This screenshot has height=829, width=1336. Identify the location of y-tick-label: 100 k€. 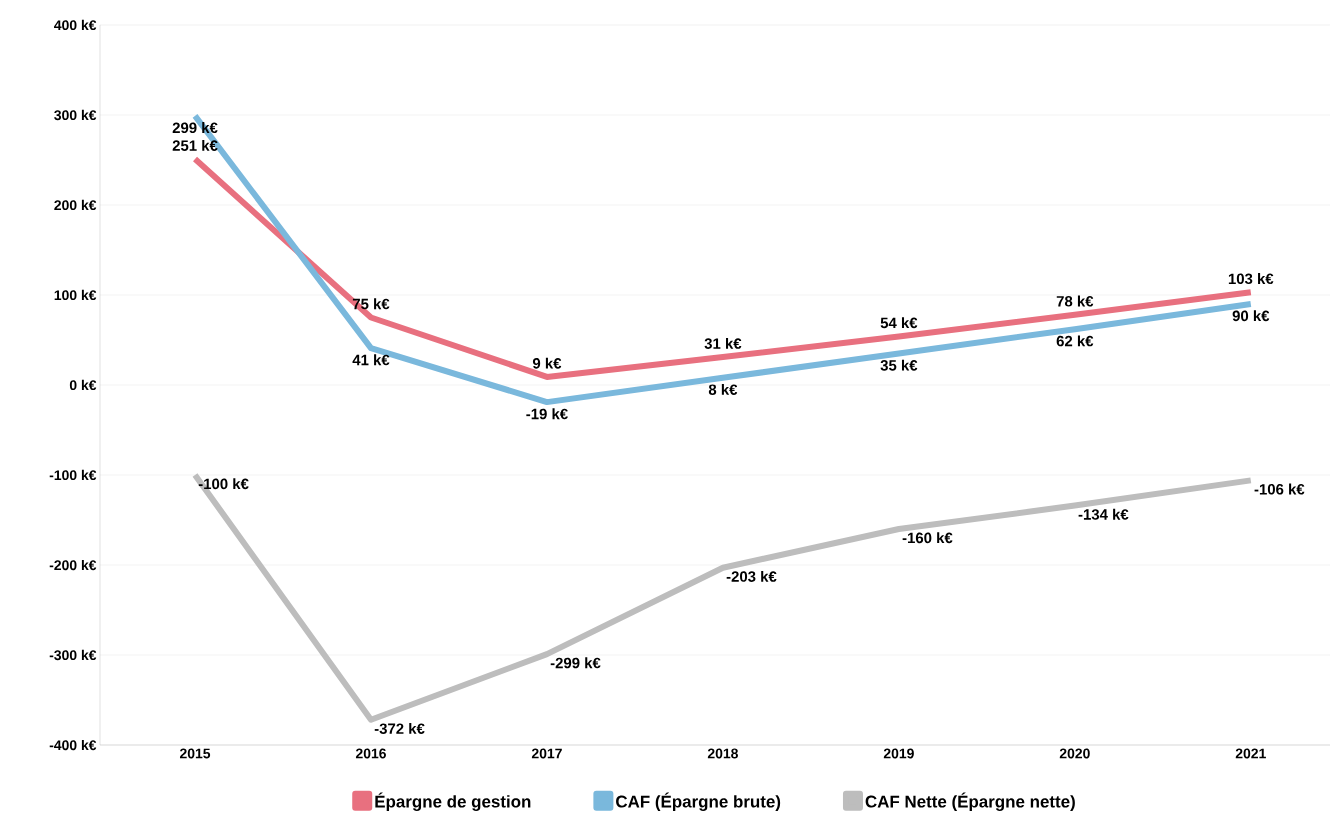
(75, 295).